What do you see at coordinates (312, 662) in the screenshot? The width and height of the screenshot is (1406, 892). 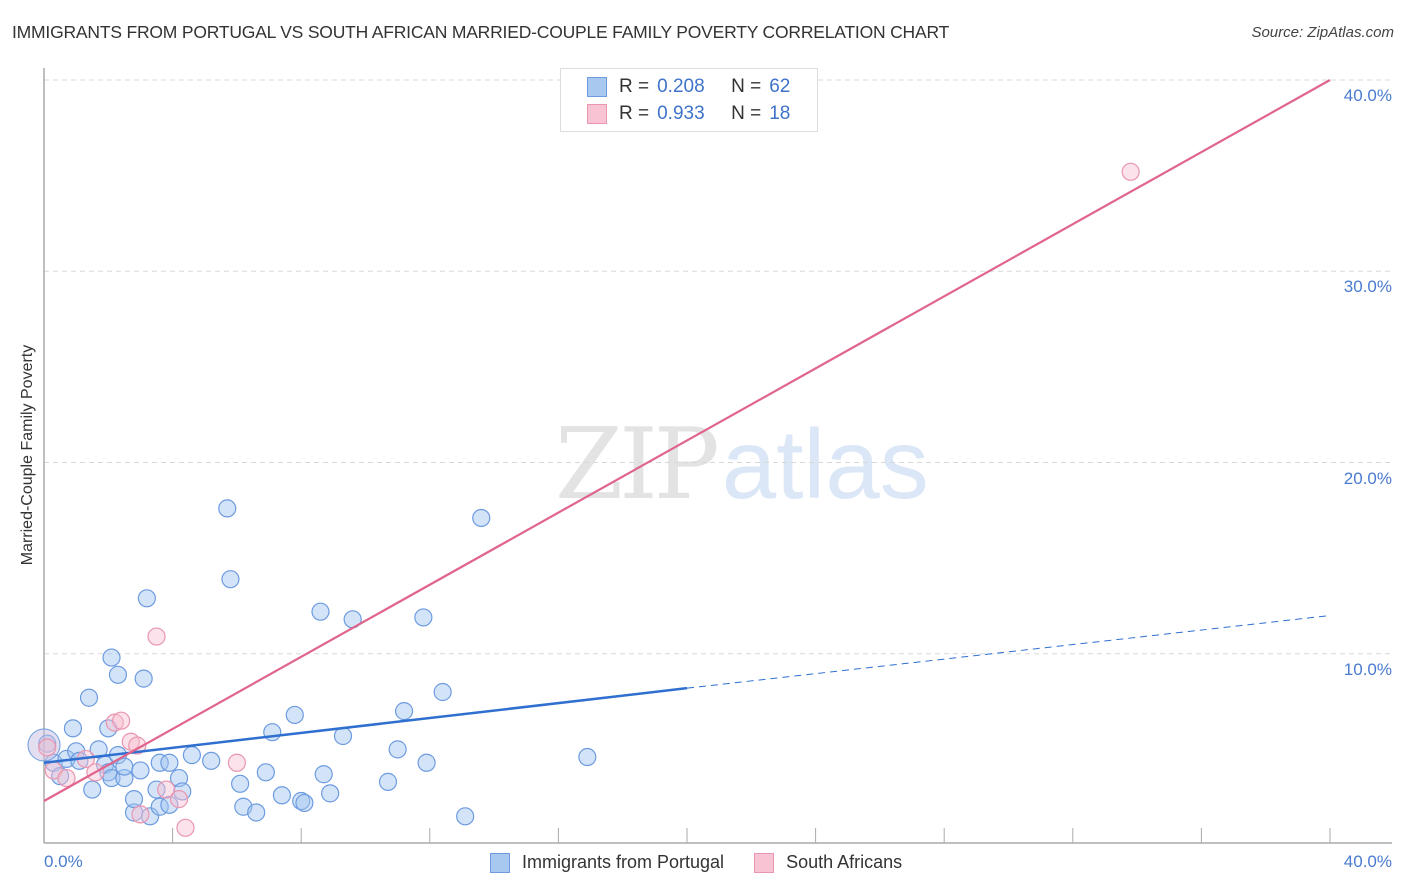 I see `series-portugal-points` at bounding box center [312, 662].